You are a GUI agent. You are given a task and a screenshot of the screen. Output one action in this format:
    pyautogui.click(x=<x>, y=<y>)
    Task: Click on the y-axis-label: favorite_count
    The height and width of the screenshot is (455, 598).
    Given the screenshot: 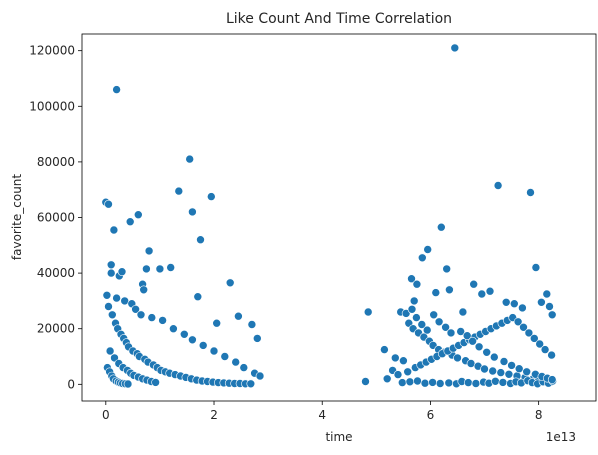 What is the action you would take?
    pyautogui.click(x=17, y=217)
    